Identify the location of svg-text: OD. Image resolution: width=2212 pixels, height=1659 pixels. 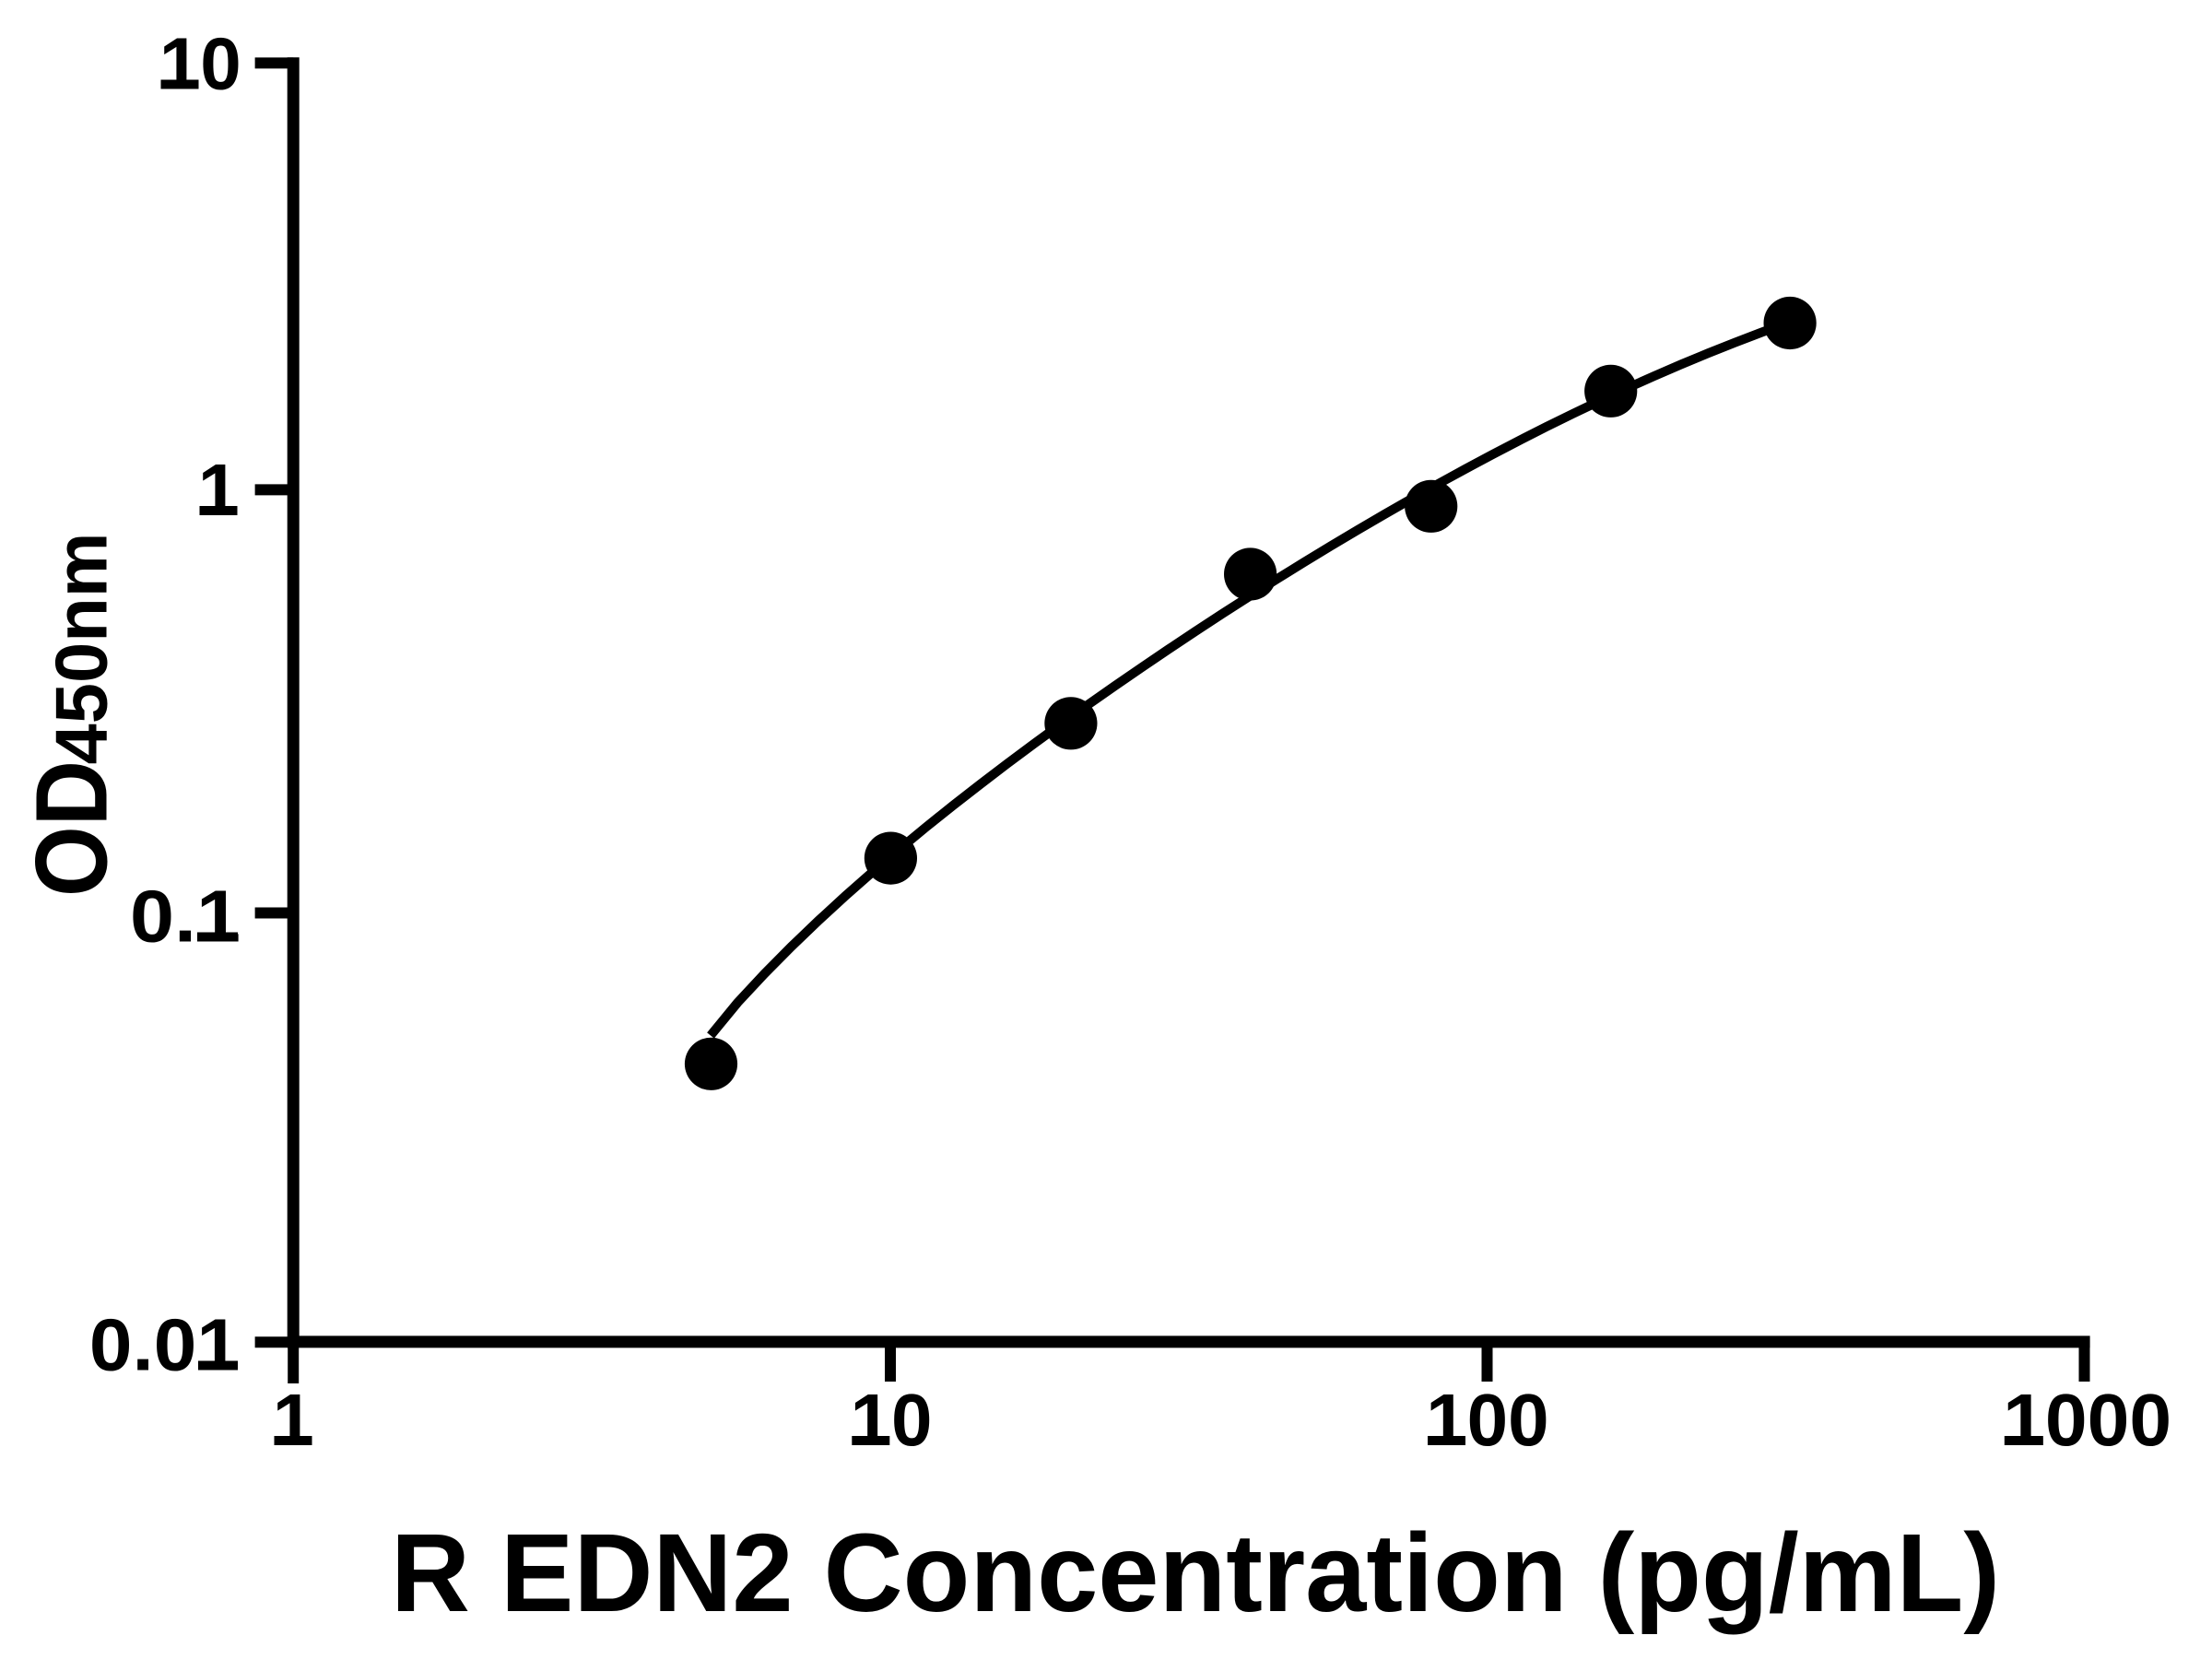
(72, 828).